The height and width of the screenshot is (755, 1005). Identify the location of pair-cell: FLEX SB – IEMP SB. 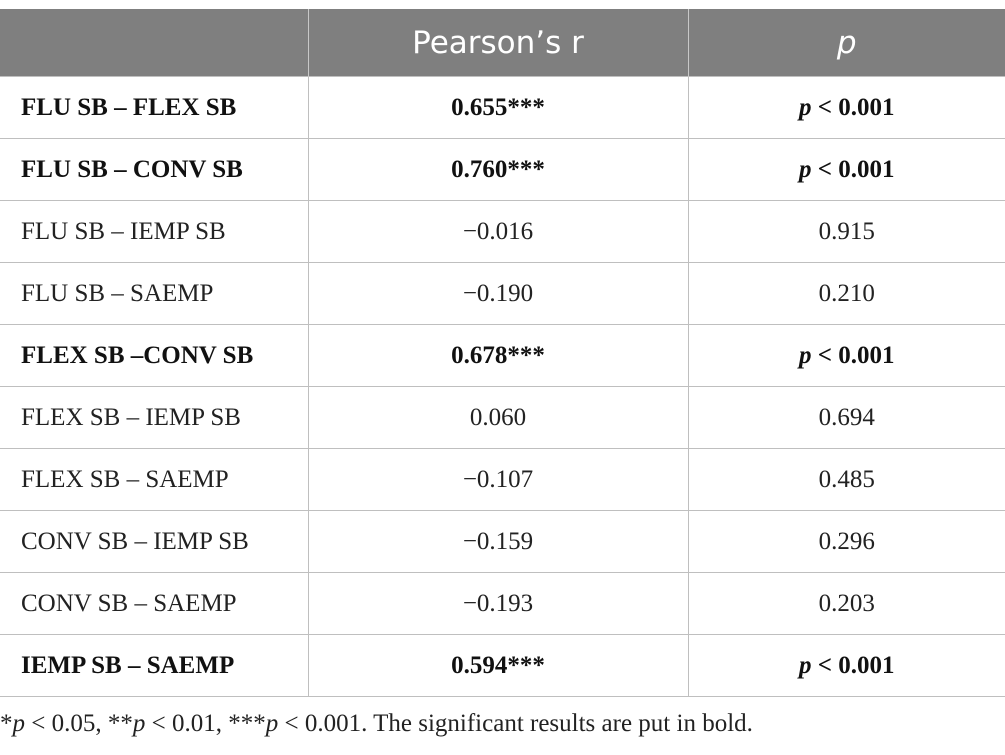
(154, 417).